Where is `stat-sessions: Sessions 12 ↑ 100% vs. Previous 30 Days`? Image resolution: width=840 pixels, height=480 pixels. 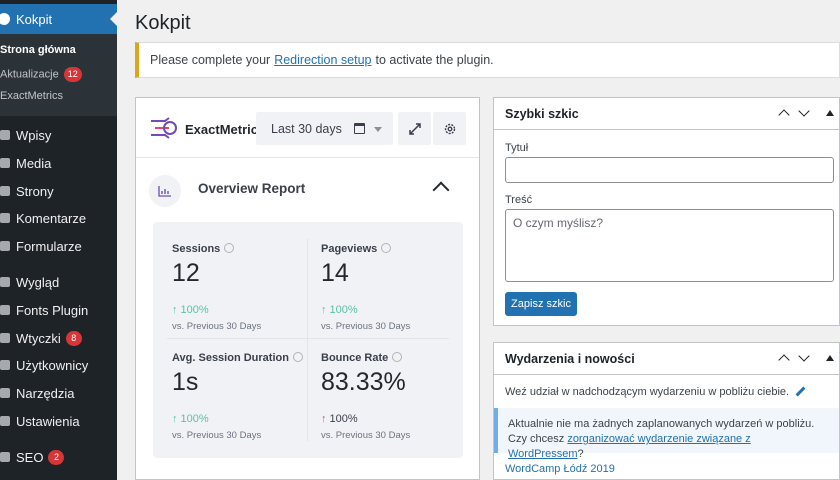
stat-sessions: Sessions 12 ↑ 100% vs. Previous 30 Days is located at coordinates (242, 298).